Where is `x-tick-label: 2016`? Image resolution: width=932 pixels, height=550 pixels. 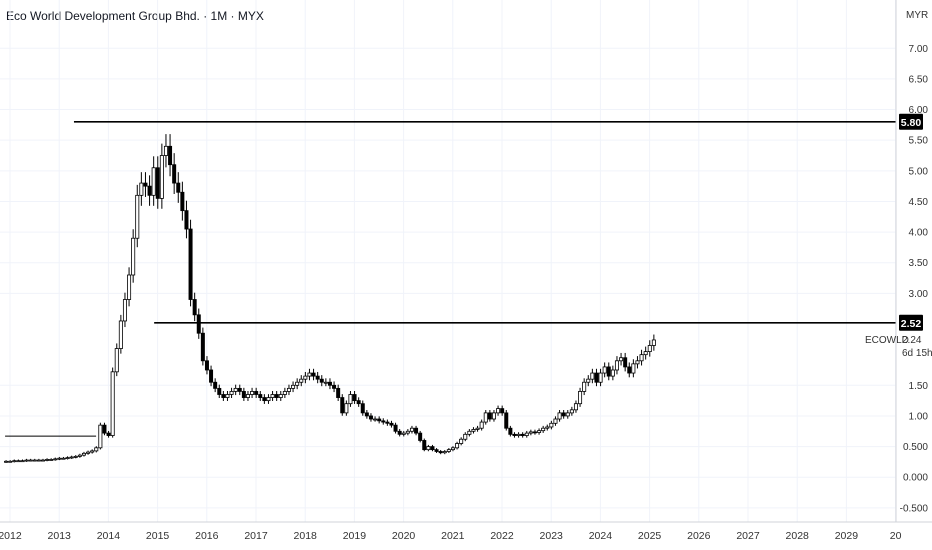
x-tick-label: 2016 is located at coordinates (207, 536).